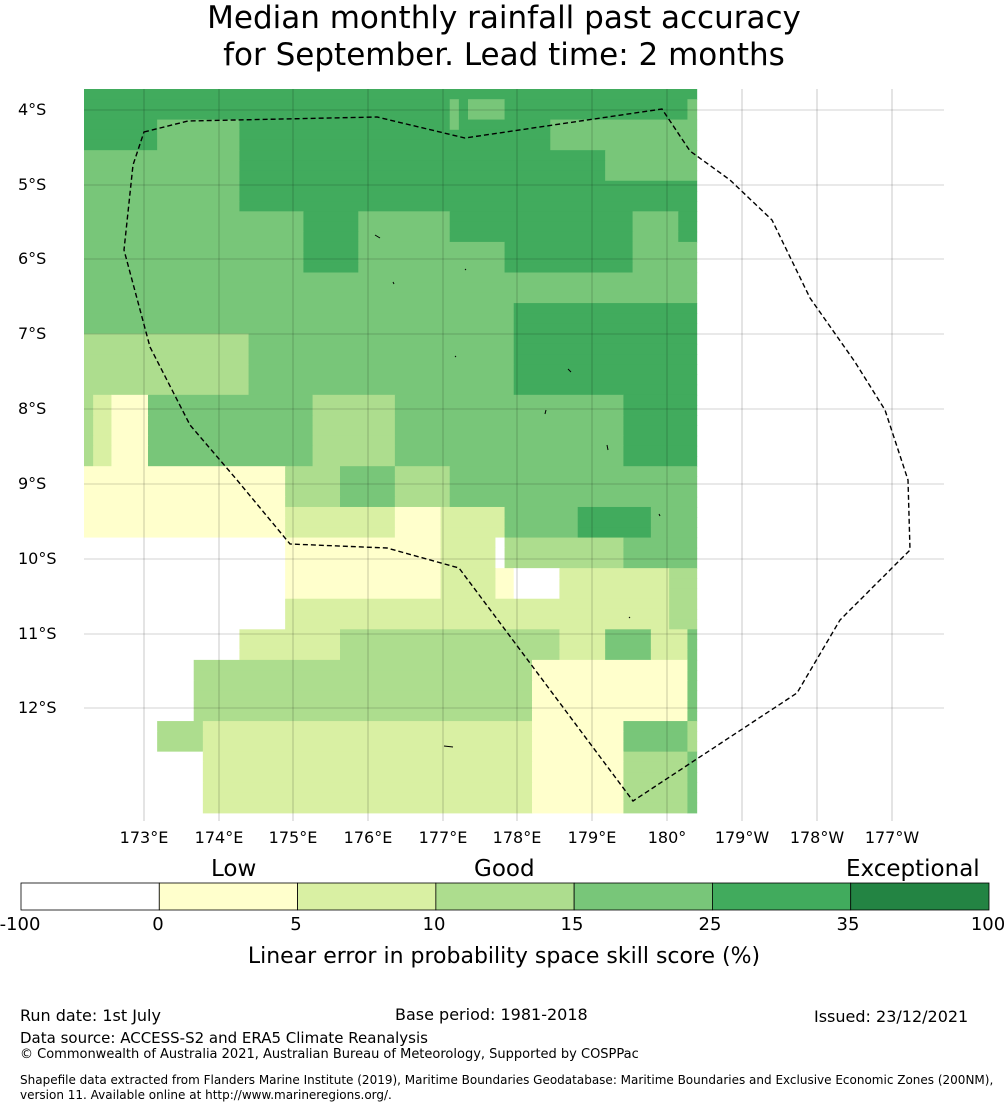 The image size is (1008, 1110). What do you see at coordinates (710, 924) in the screenshot?
I see `colorbar-tick: 25` at bounding box center [710, 924].